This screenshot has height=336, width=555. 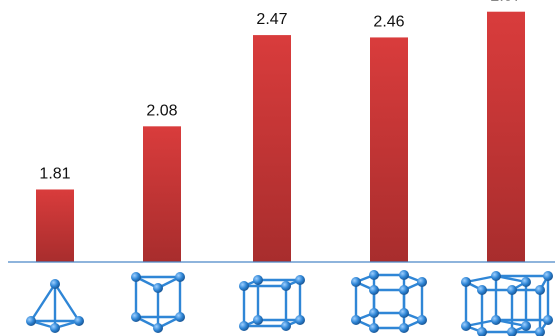 What do you see at coordinates (161, 110) in the screenshot?
I see `data-label-2: 2.08` at bounding box center [161, 110].